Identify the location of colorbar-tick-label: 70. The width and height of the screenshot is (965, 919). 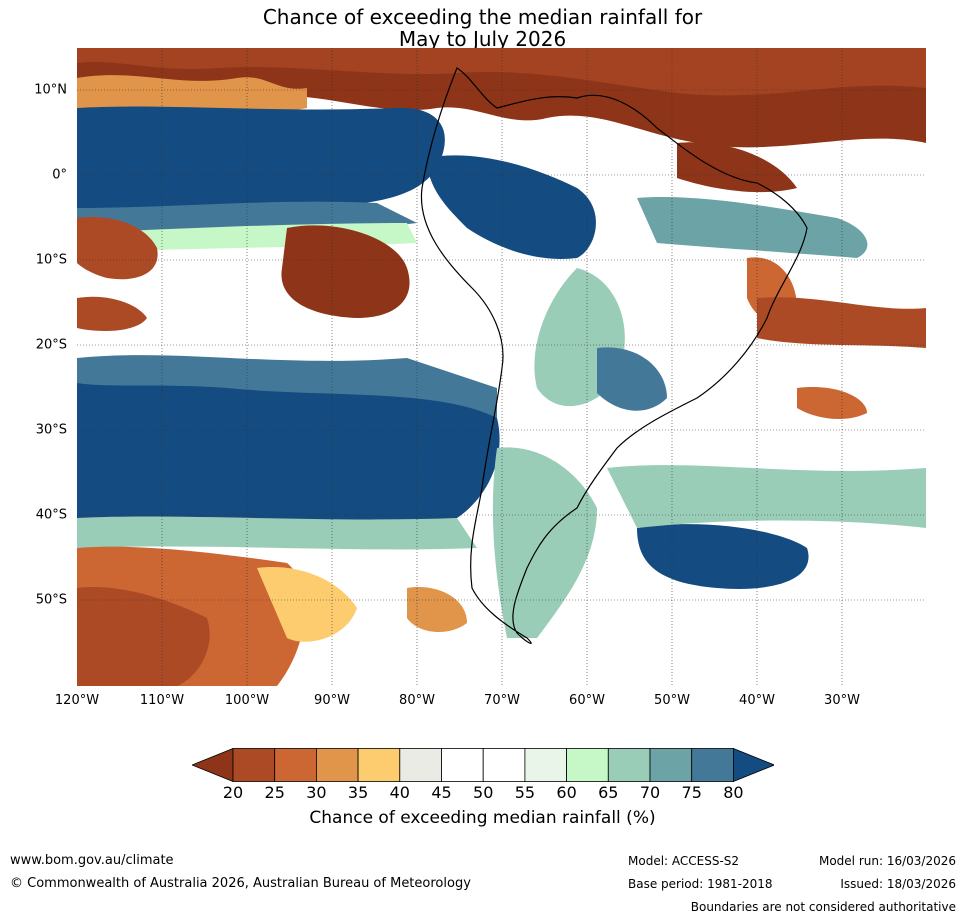
(650, 792).